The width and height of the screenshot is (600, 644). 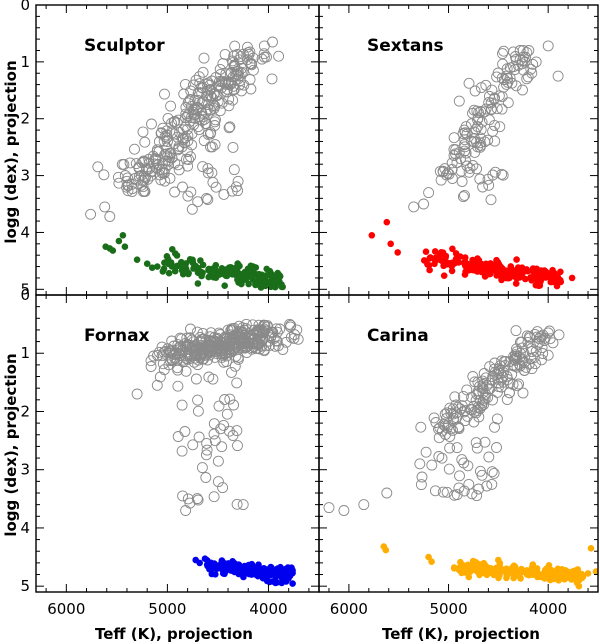 I want to click on y-axis-label-top: logg (dex), projection, so click(x=11, y=151).